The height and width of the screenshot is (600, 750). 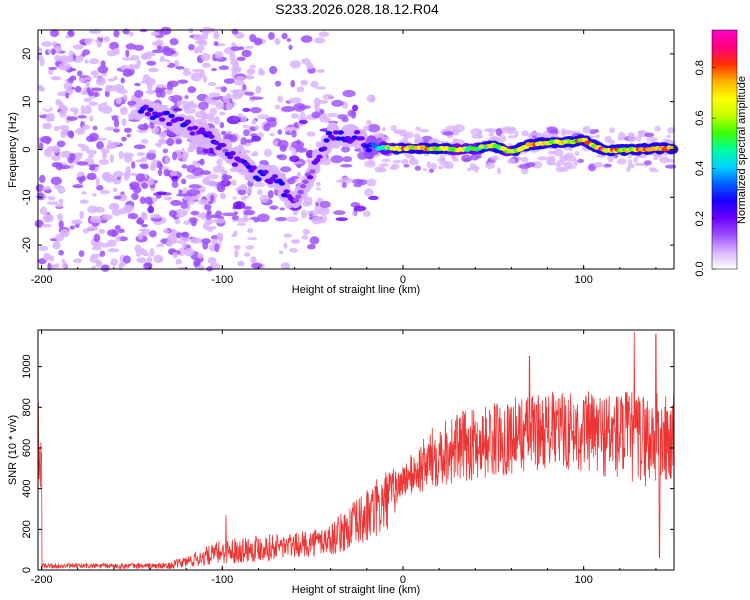 What do you see at coordinates (27, 54) in the screenshot?
I see `spectrogram-y-tick-label: 20` at bounding box center [27, 54].